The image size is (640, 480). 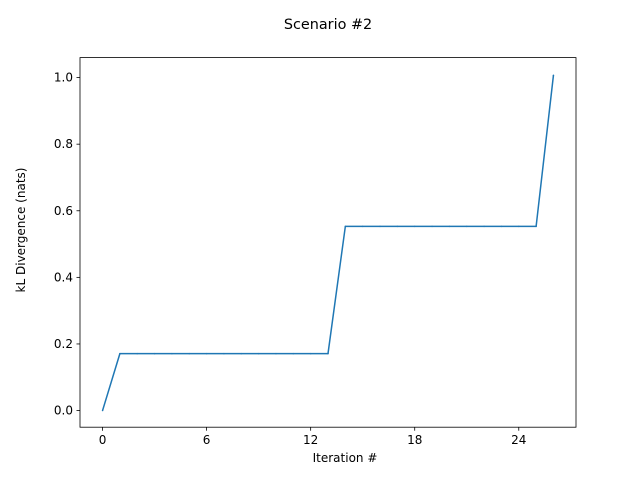 I want to click on y-tick-label: 0.6, so click(x=63, y=211).